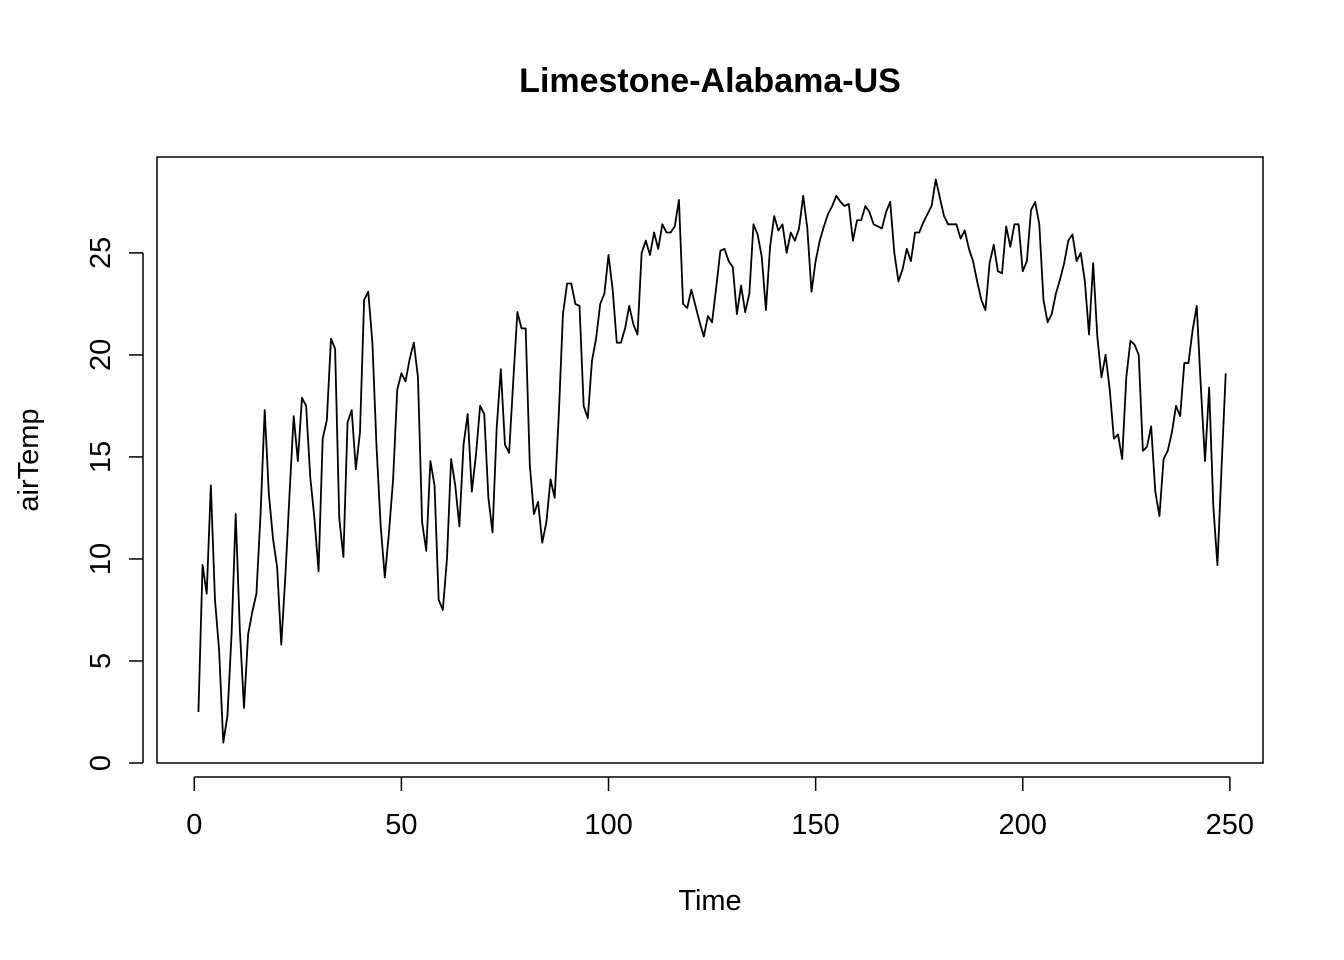 The image size is (1344, 960). Describe the element at coordinates (29, 459) in the screenshot. I see `y-axis-label: airTemp` at that location.